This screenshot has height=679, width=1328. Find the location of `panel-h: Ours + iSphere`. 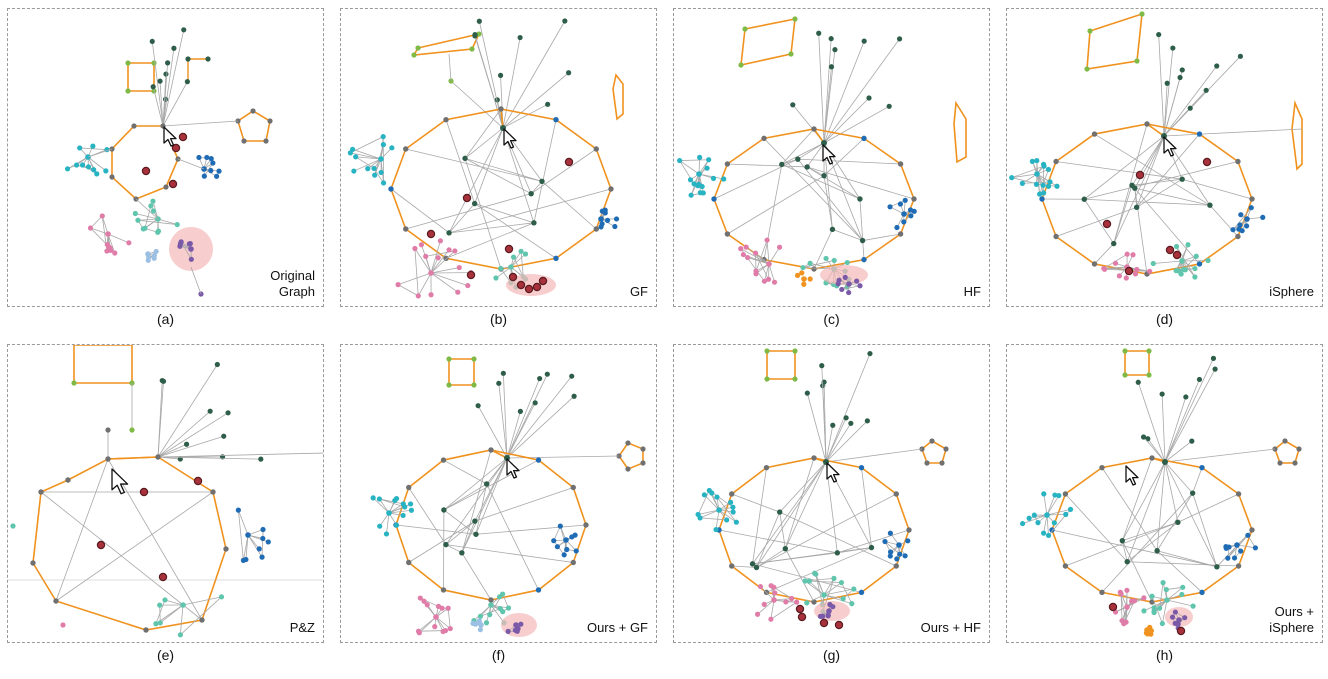

panel-h: Ours + iSphere is located at coordinates (1164, 493).